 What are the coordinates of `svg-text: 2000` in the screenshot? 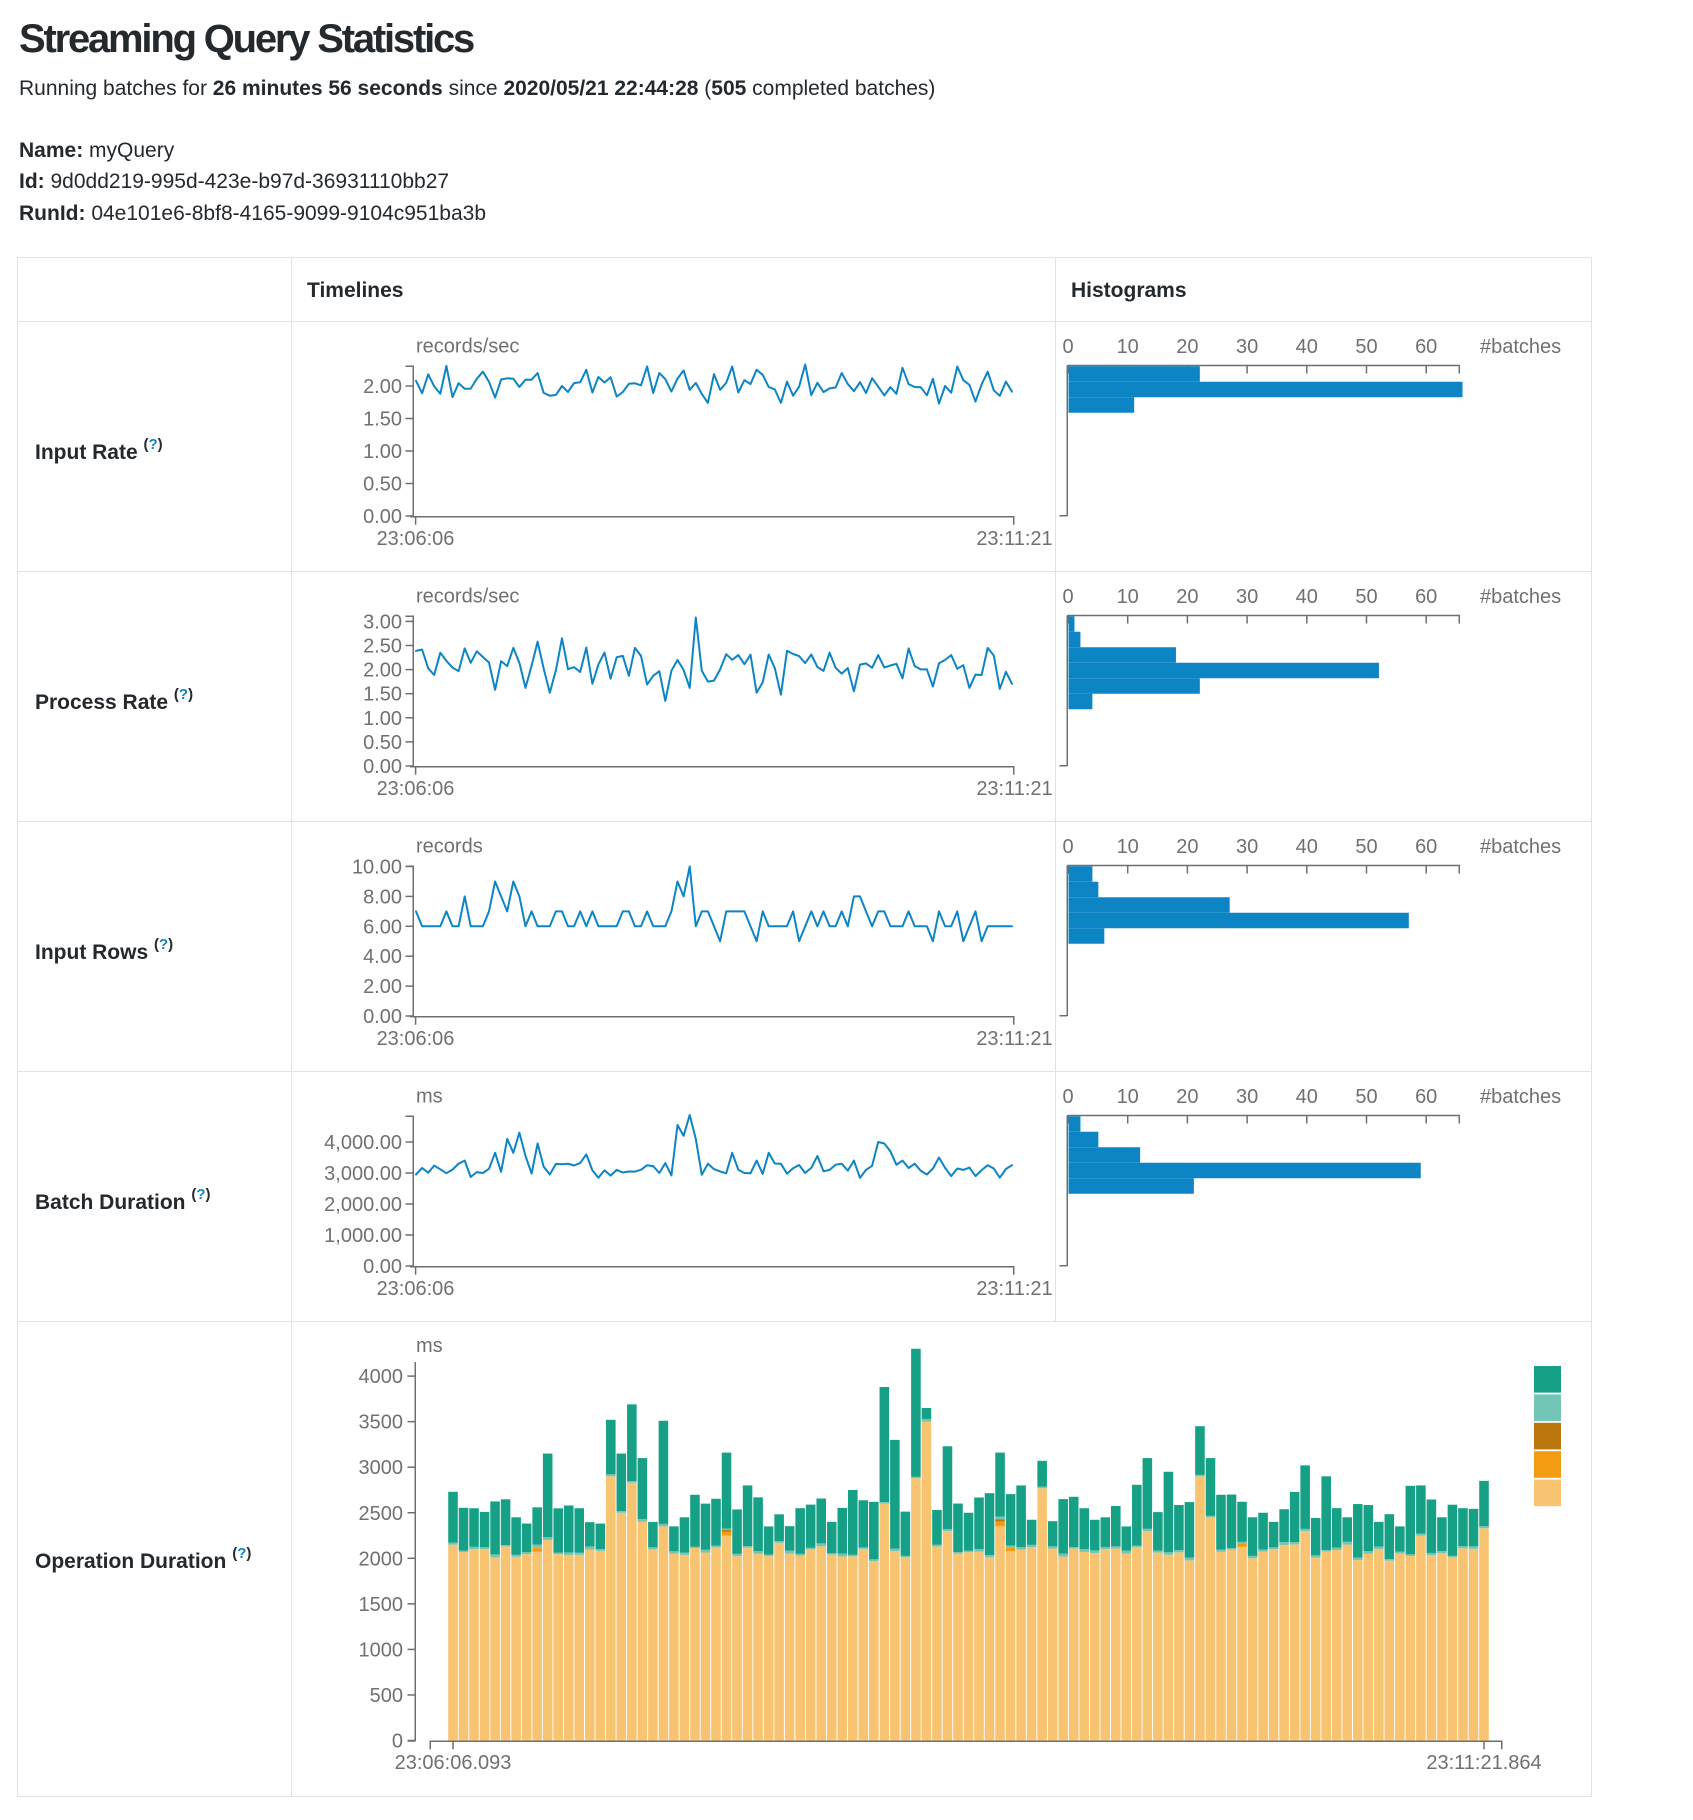 It's located at (381, 1559).